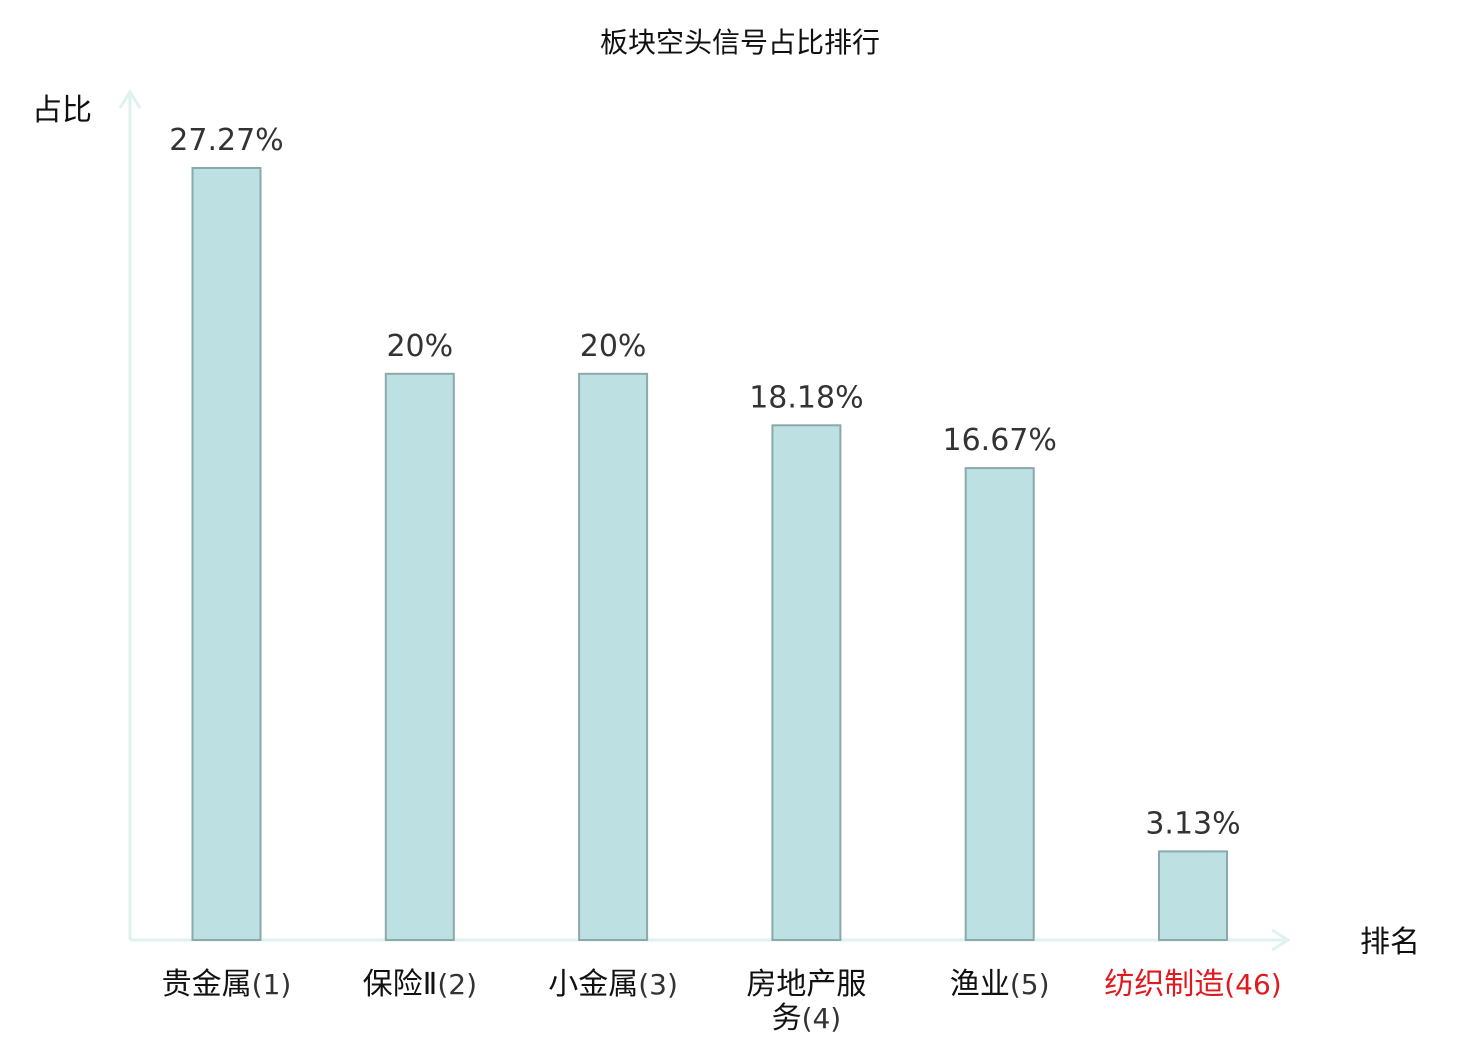  I want to click on value-label-6: 3.13%, so click(1192, 823).